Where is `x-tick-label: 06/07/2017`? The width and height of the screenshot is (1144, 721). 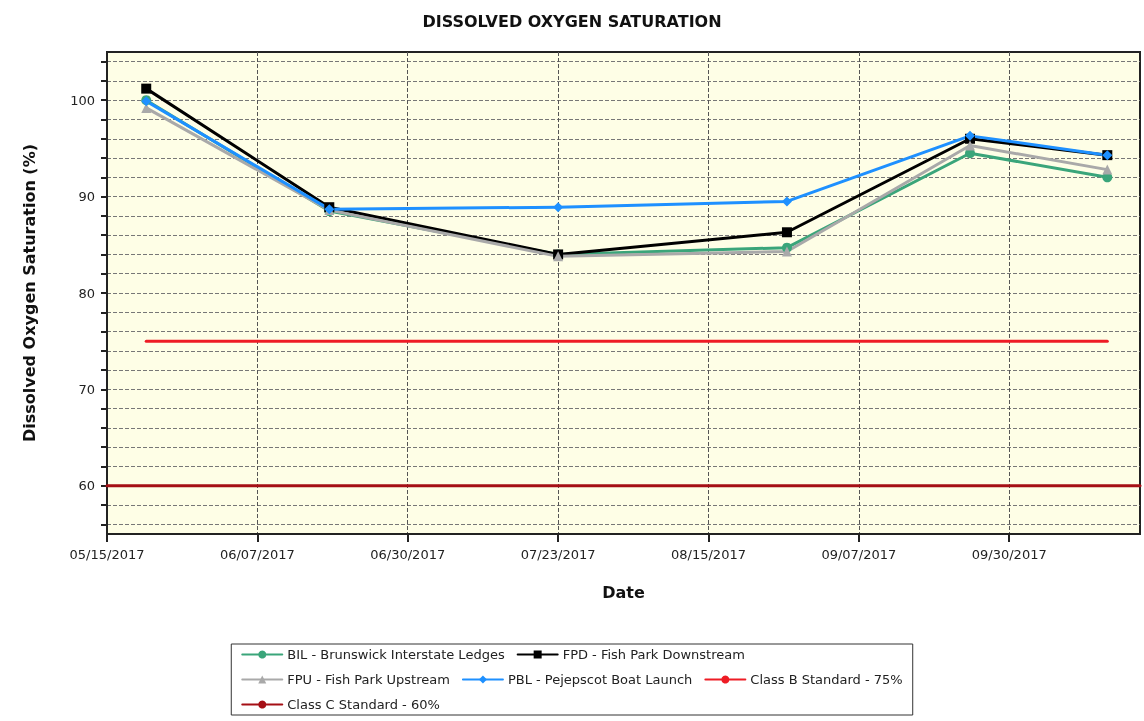
x-tick-label: 06/07/2017 is located at coordinates (257, 554).